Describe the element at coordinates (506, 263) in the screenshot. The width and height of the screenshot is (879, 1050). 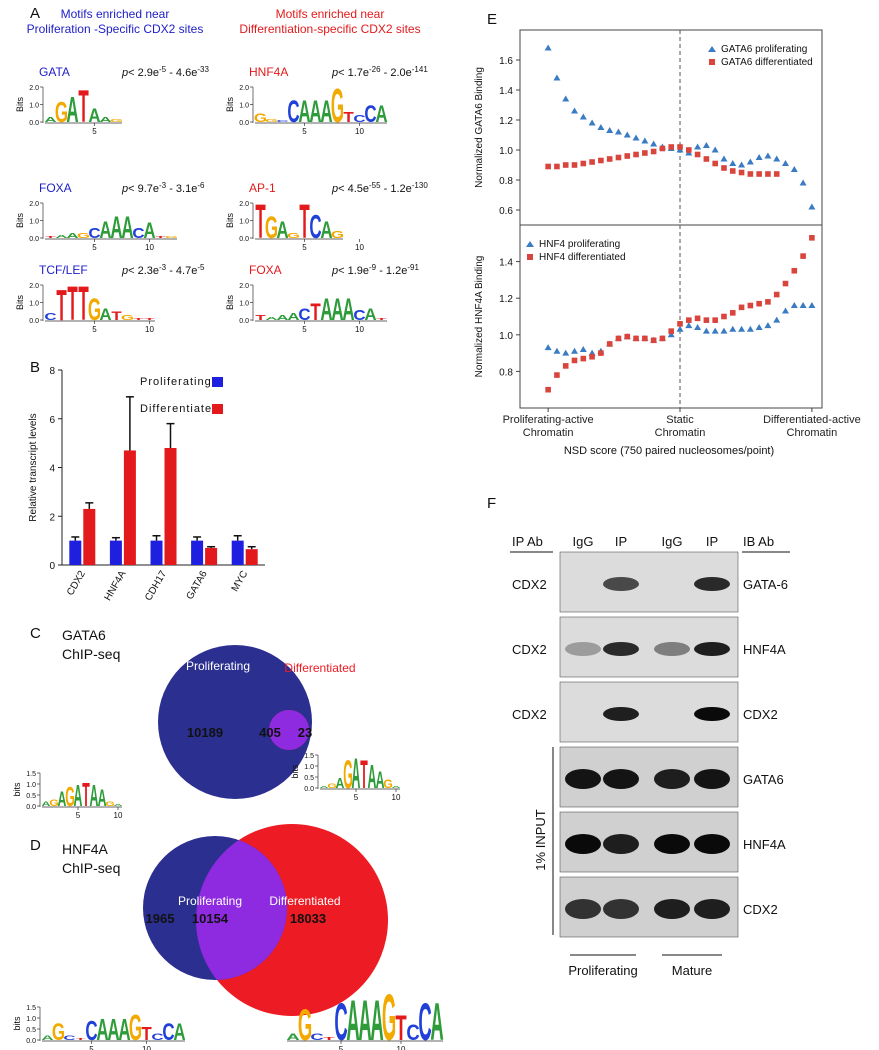
I see `y-tick-label: 1.4` at that location.